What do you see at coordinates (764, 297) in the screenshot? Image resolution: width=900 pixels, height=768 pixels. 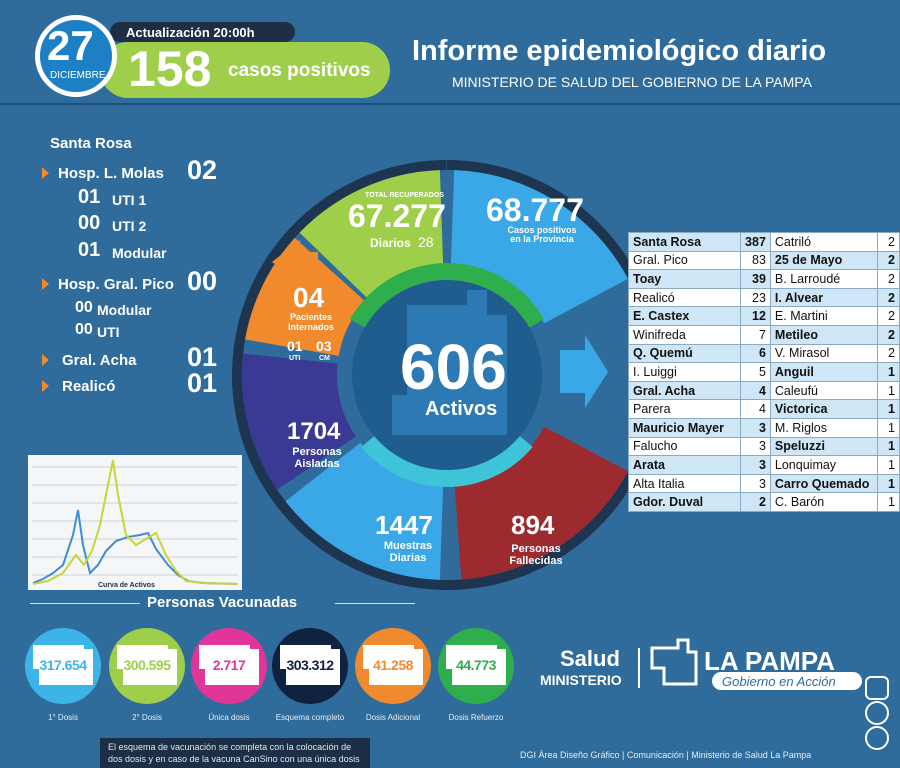 I see `table-row: Realicó 23 I. Alvear 2` at bounding box center [764, 297].